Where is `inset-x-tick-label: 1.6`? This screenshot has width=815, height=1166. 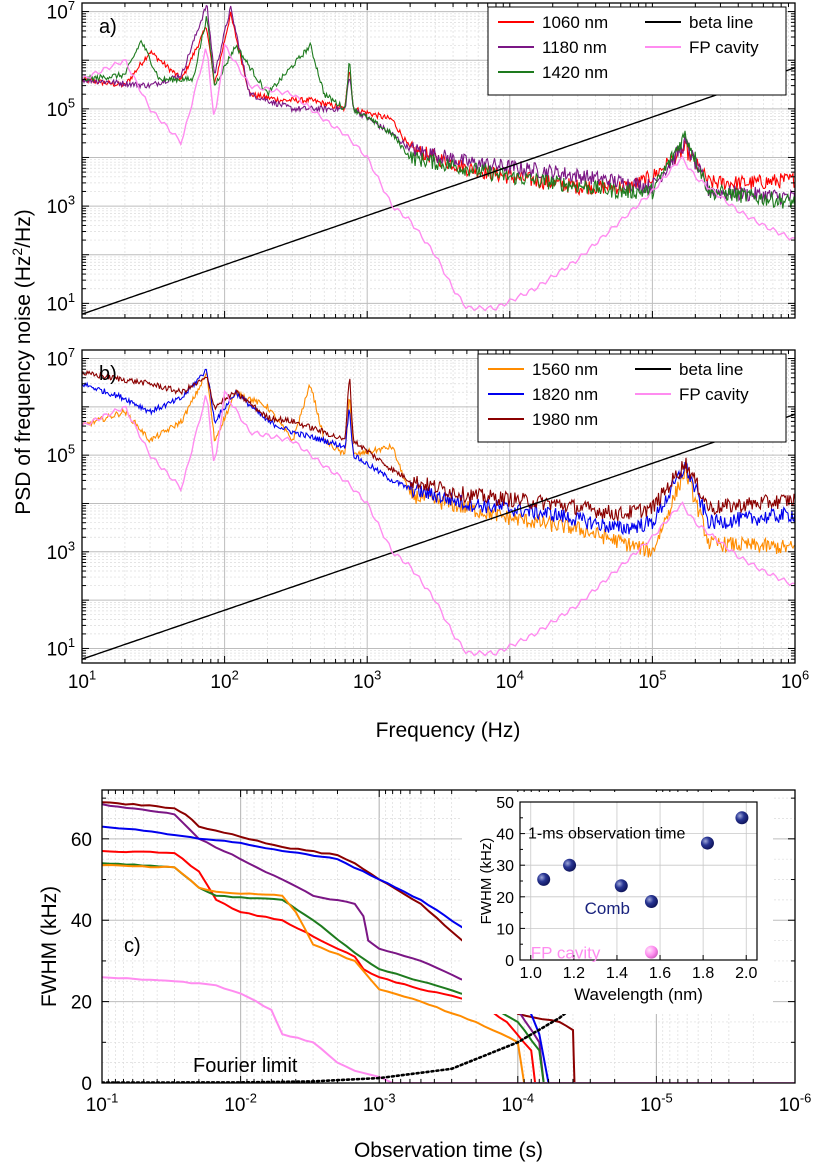 inset-x-tick-label: 1.6 is located at coordinates (660, 973).